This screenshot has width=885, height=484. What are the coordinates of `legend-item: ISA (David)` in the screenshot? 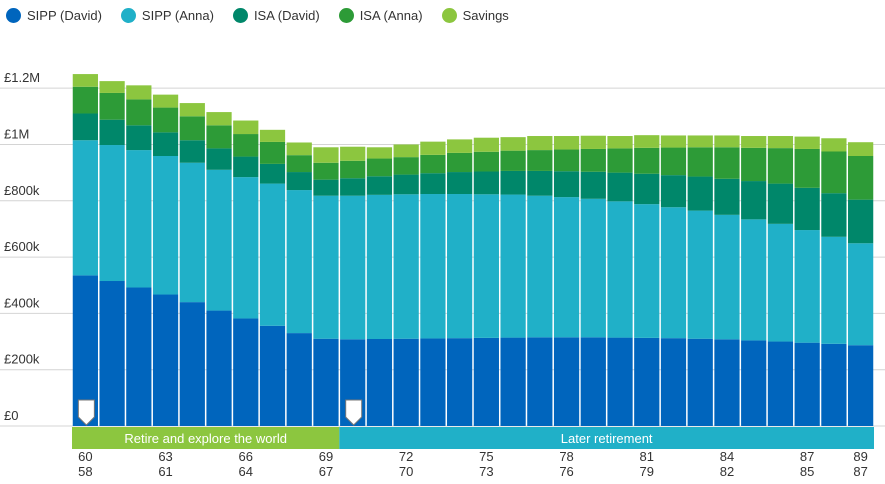 It's located at (276, 15).